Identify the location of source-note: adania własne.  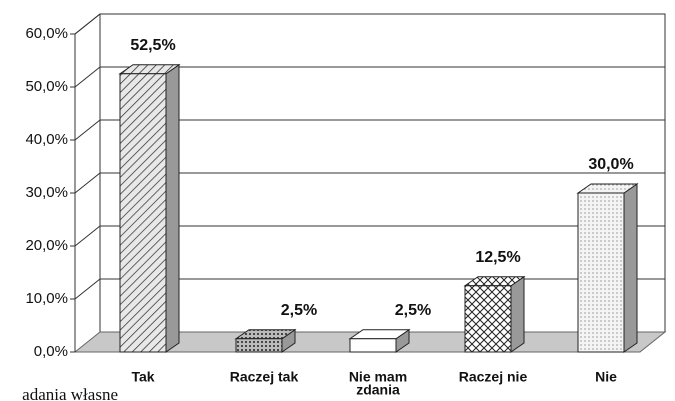
(70, 393).